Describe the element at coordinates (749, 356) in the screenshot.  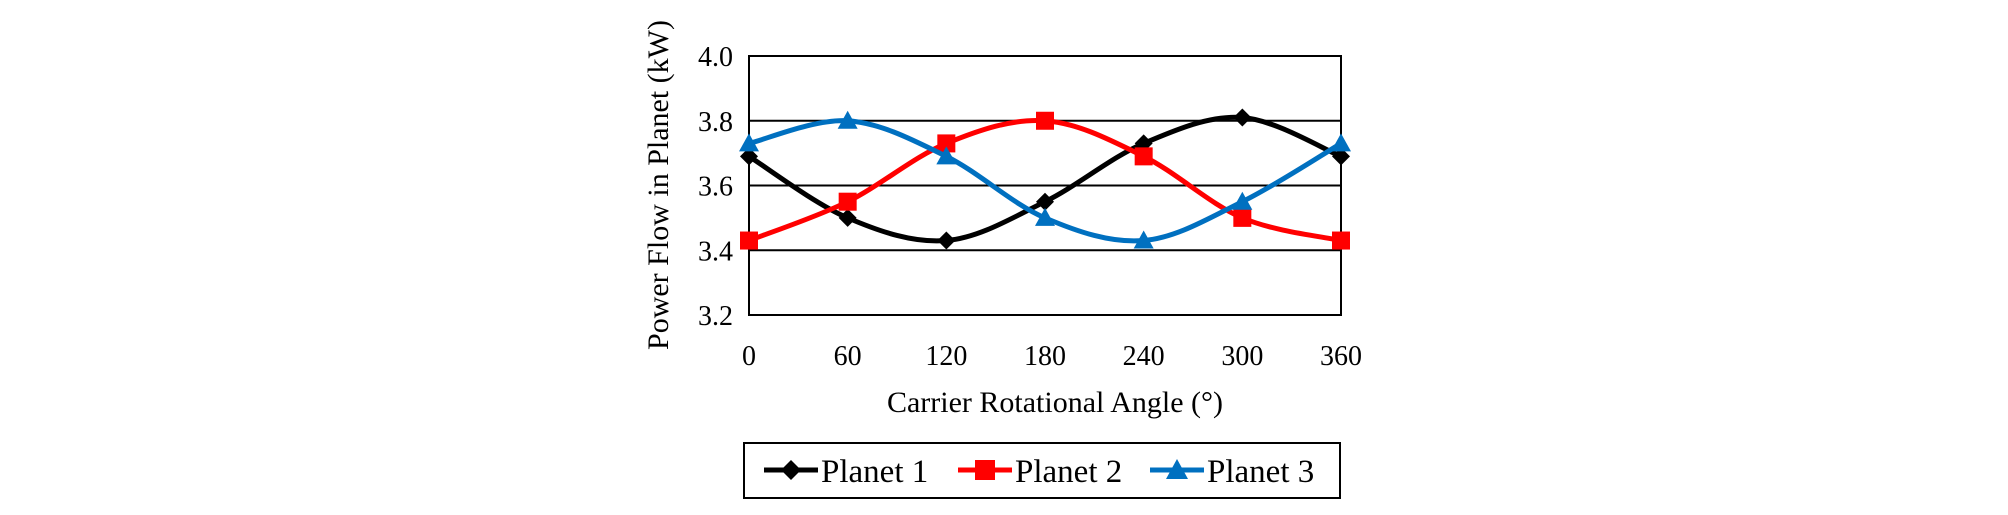
I see `x-tick-label: 0` at that location.